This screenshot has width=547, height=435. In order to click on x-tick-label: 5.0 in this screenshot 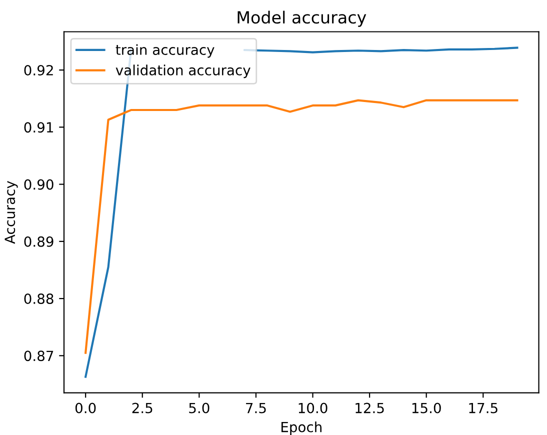, I will do `click(199, 408)`.